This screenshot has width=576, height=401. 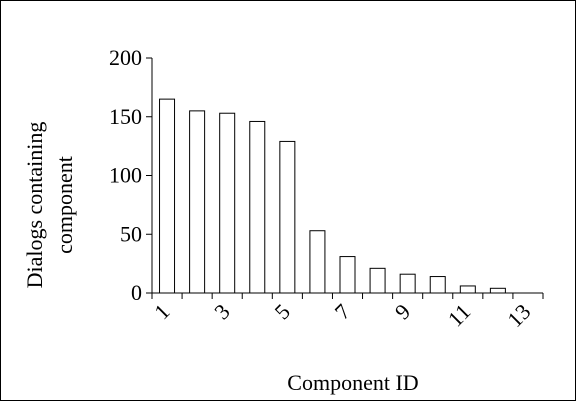 I want to click on y-tick-label: 0, so click(x=136, y=292).